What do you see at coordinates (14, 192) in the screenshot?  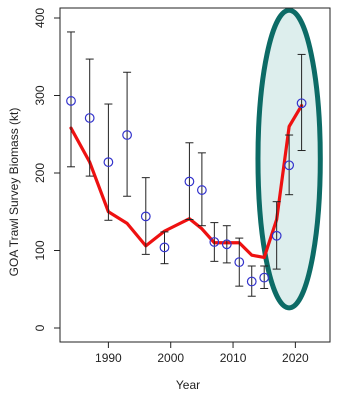 I see `y-axis-title: GOA Trawl Survey Biomass (kt)` at bounding box center [14, 192].